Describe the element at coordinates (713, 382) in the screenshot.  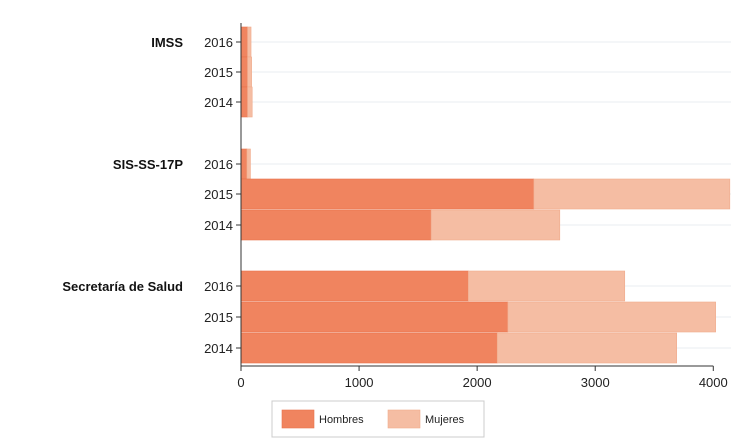
I see `x-tick-label: 4000` at that location.